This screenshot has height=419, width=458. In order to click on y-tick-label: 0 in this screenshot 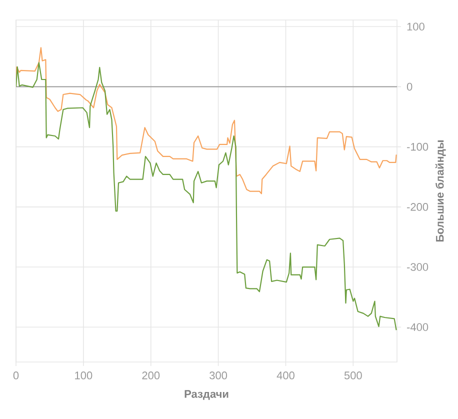, I will do `click(409, 86)`.